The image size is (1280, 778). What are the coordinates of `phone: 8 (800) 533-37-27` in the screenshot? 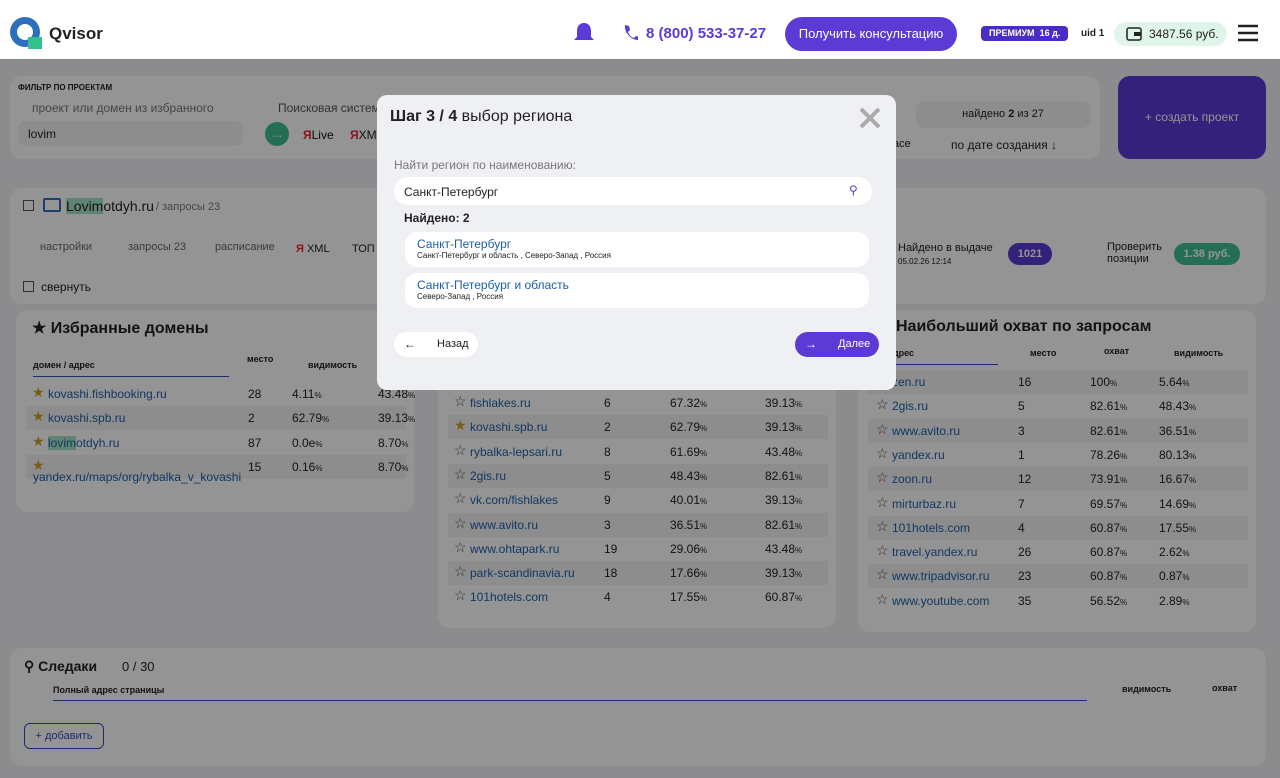 It's located at (706, 33).